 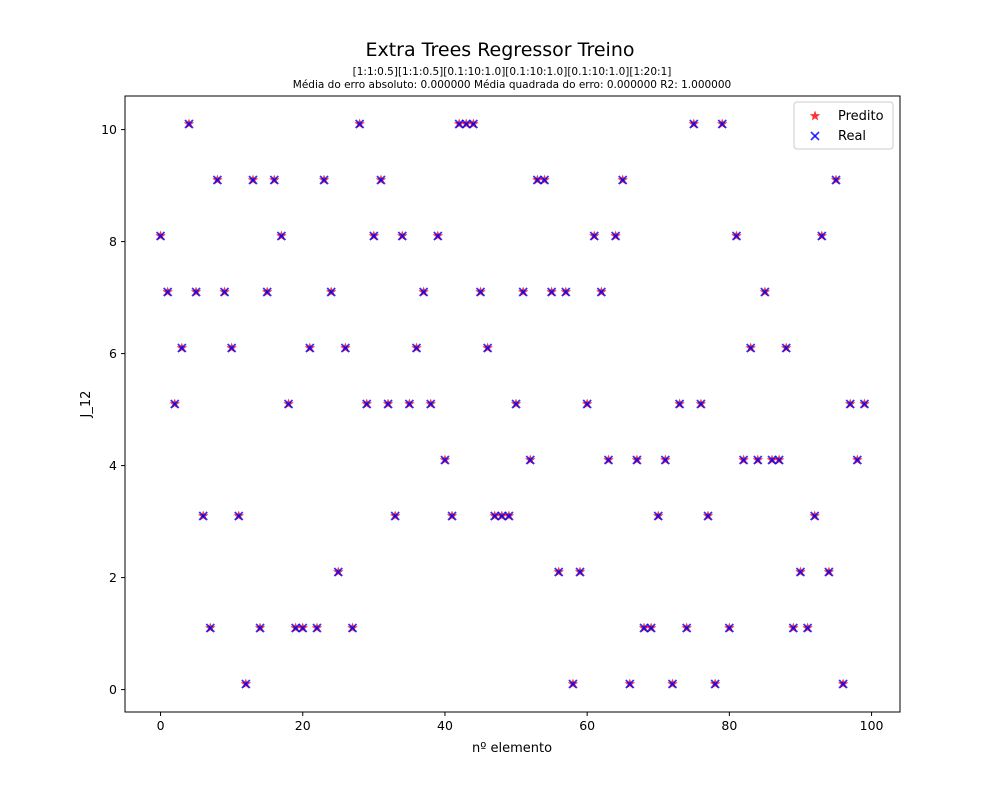 I want to click on y-tick-label: 10, so click(x=109, y=129).